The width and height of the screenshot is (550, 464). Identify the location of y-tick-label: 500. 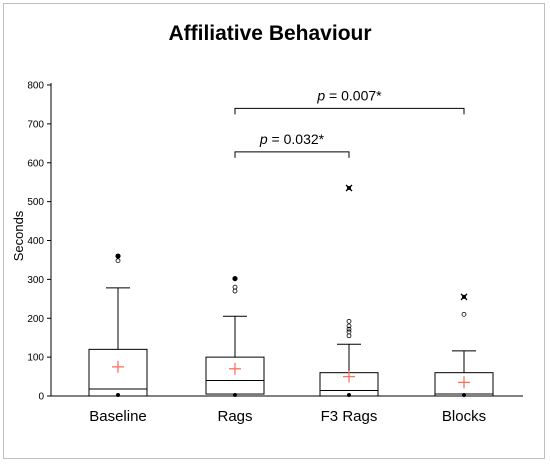
(35, 202).